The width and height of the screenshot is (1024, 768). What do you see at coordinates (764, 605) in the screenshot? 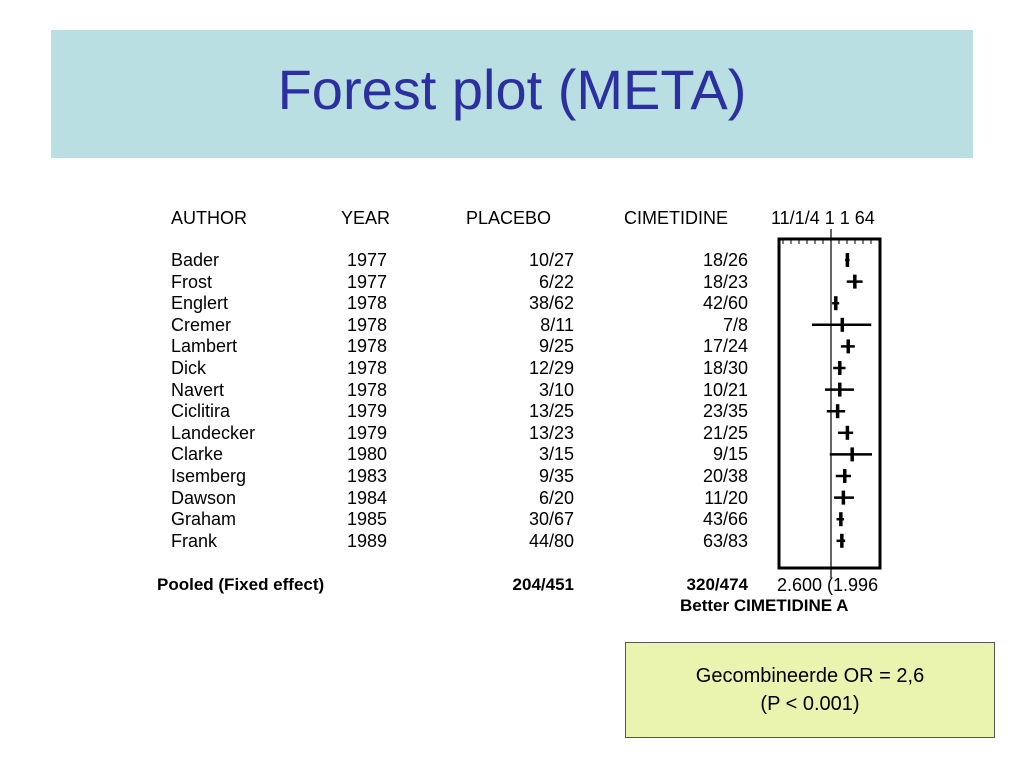
I see `footer-label: Better CIMETIDINE A` at bounding box center [764, 605].